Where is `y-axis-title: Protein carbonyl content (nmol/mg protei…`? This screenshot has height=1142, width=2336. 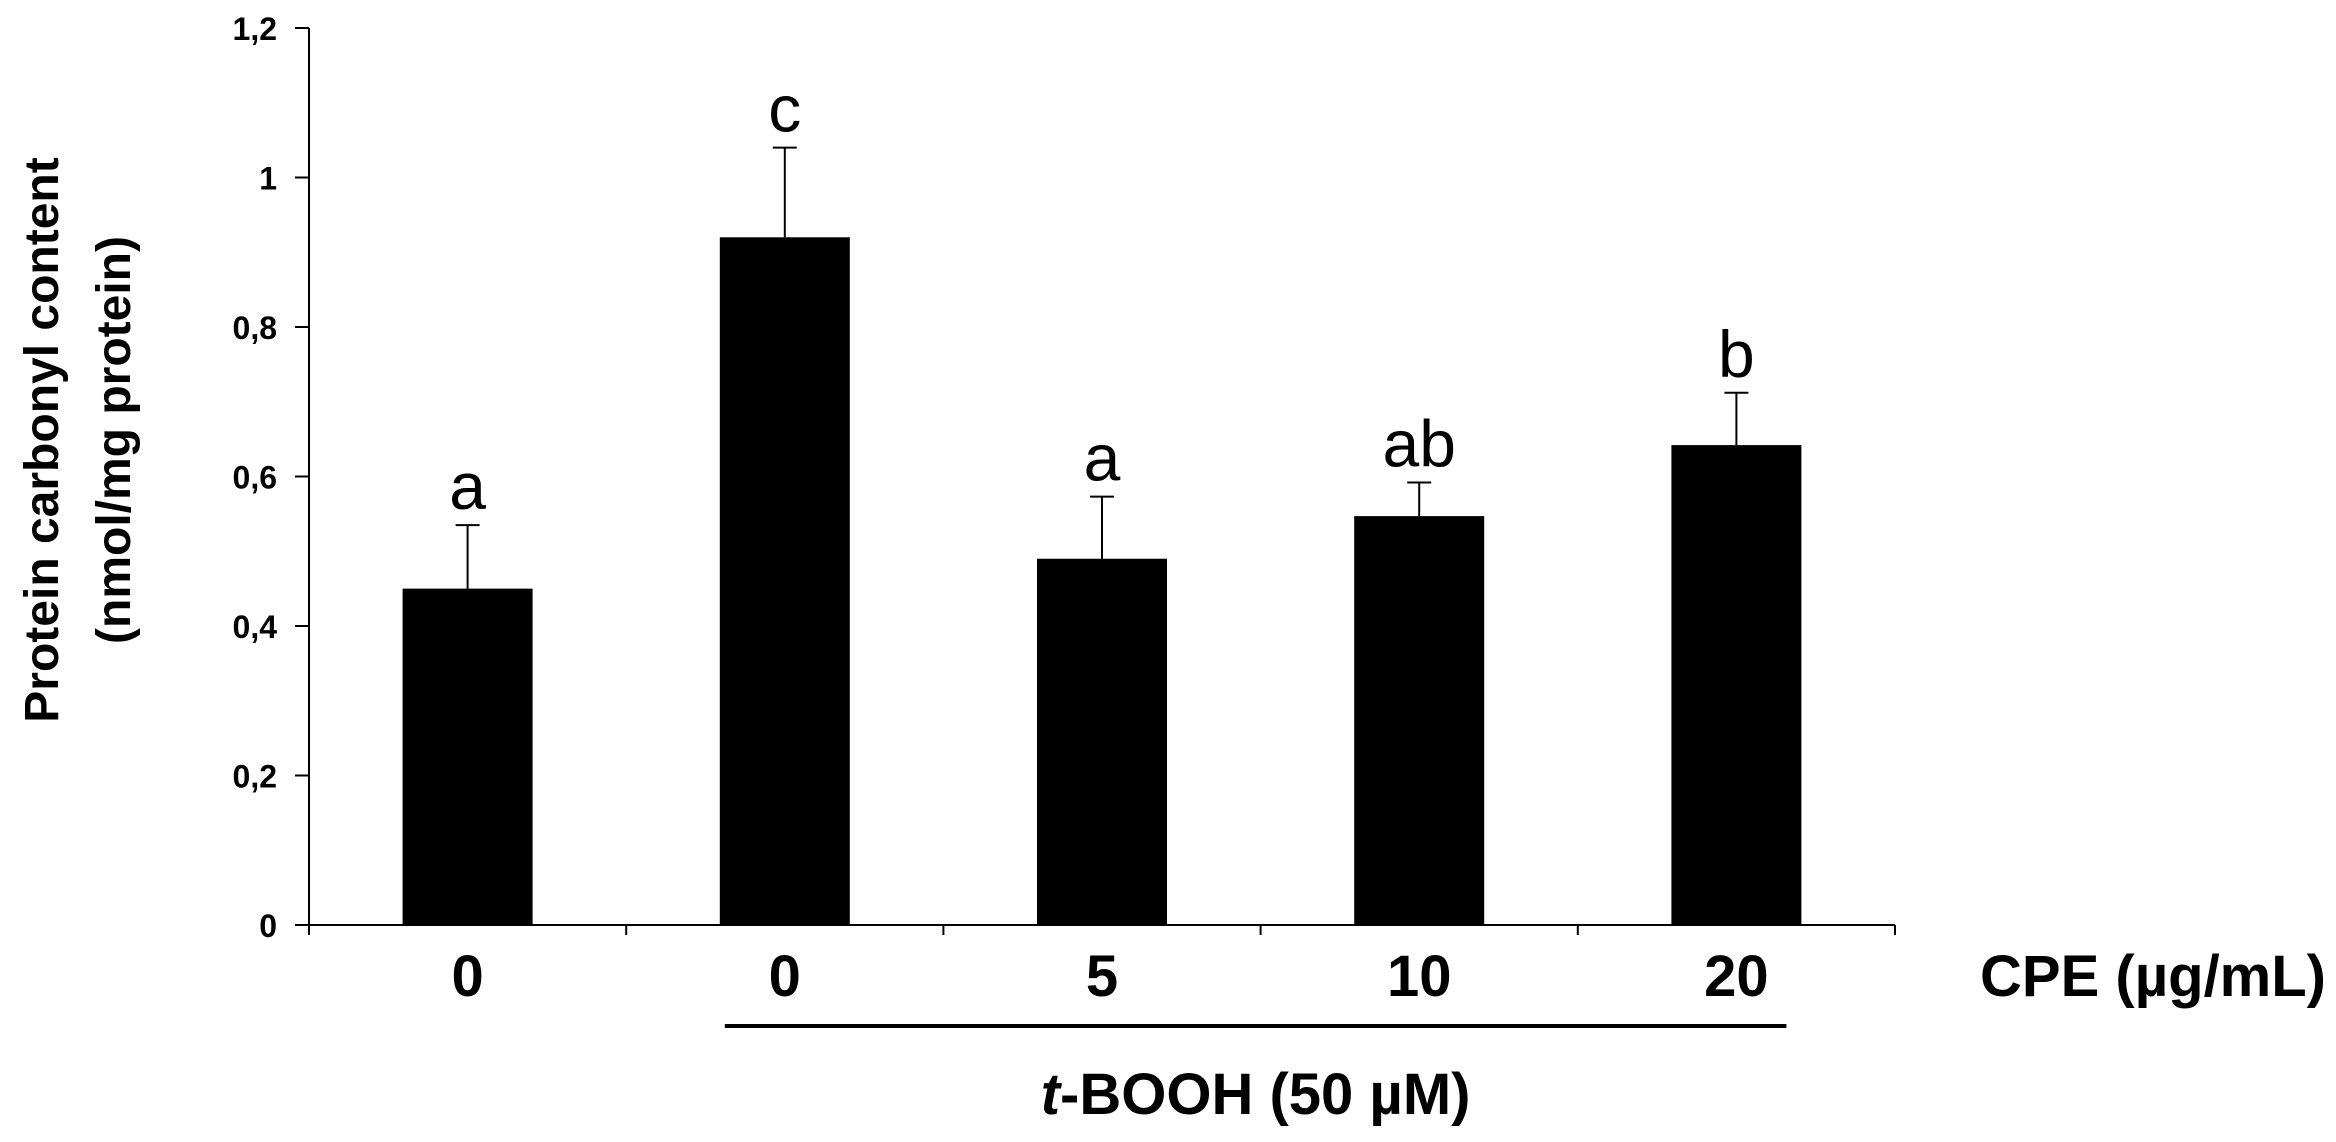
y-axis-title: Protein carbonyl content (nmol/mg protei… is located at coordinates (78, 439).